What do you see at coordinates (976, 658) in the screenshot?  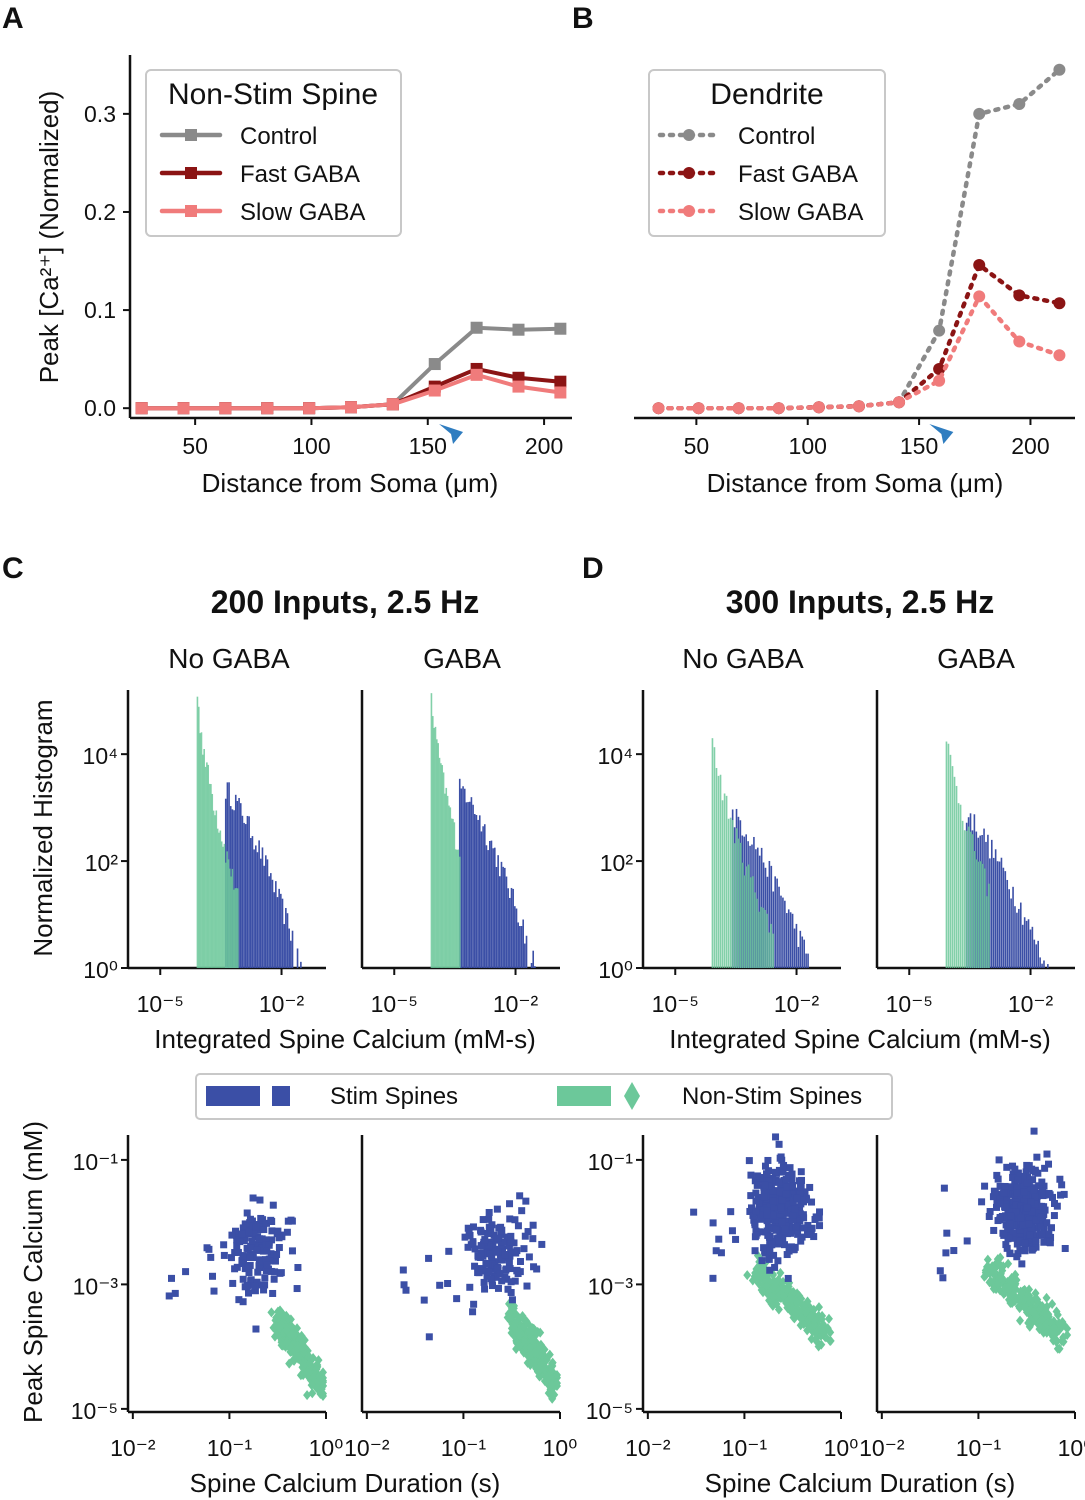 I see `panel-d-subtitle-gaba: GABA` at bounding box center [976, 658].